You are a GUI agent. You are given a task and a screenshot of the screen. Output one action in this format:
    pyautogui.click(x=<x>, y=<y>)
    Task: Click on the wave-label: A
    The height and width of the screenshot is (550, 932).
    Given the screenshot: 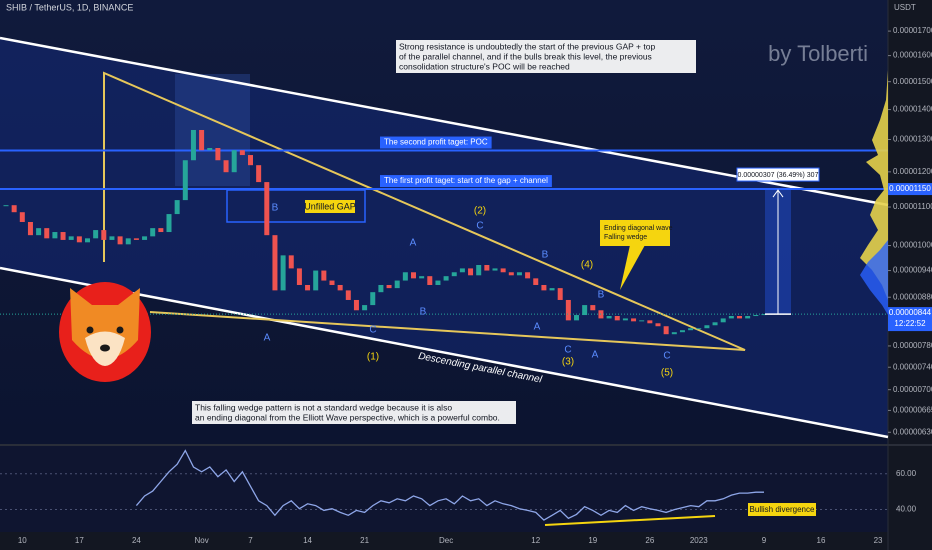 What is the action you would take?
    pyautogui.click(x=267, y=338)
    